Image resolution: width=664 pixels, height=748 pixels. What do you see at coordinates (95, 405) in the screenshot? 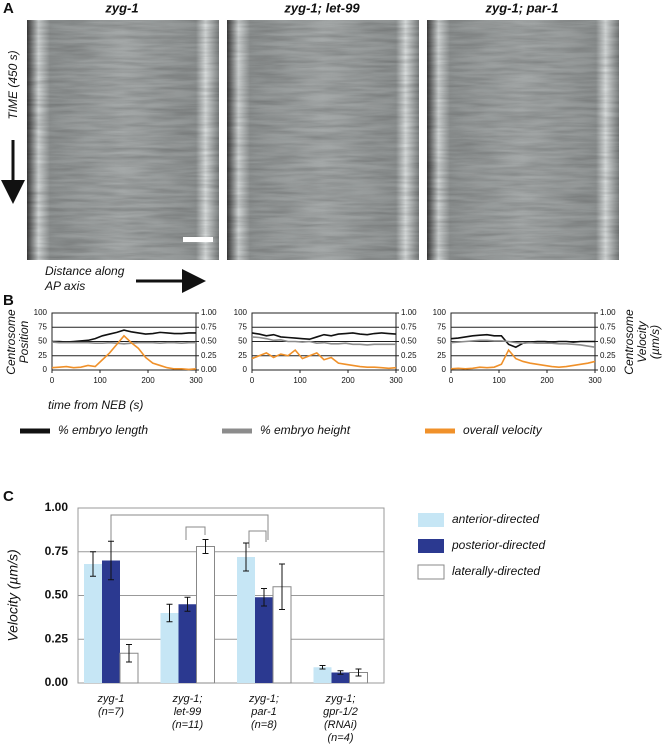
I see `x-axis-label: time from NEB (s)` at bounding box center [95, 405].